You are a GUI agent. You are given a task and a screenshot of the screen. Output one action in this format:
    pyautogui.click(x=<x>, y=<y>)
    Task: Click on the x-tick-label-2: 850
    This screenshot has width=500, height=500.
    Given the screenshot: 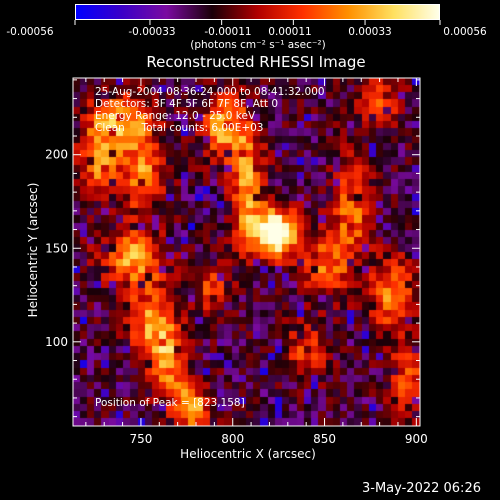 What is the action you would take?
    pyautogui.click(x=324, y=439)
    